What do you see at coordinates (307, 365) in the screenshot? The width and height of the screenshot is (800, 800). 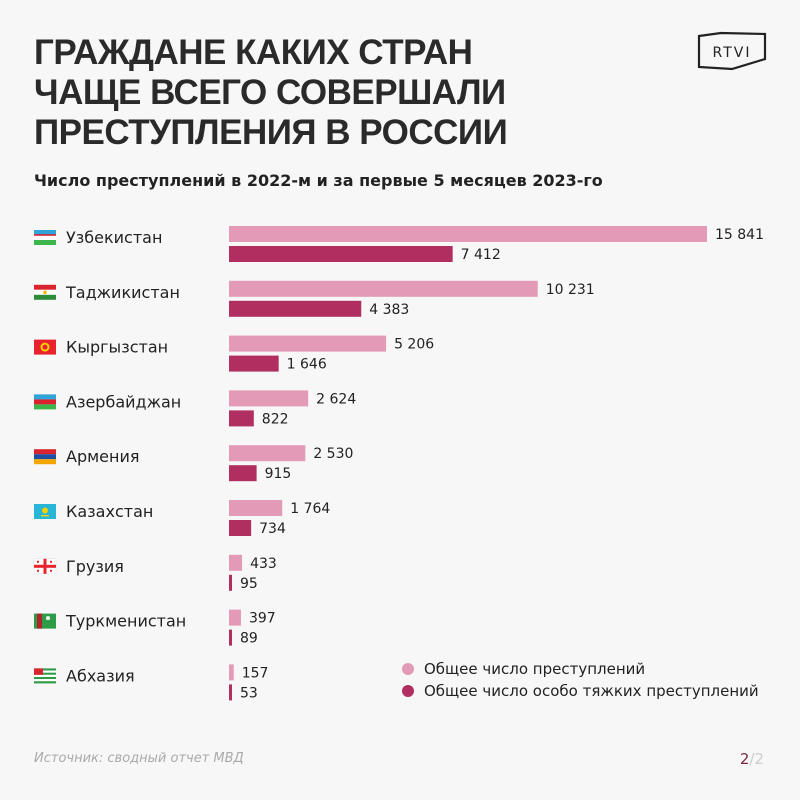 I see `data-label: 1 646` at bounding box center [307, 365].